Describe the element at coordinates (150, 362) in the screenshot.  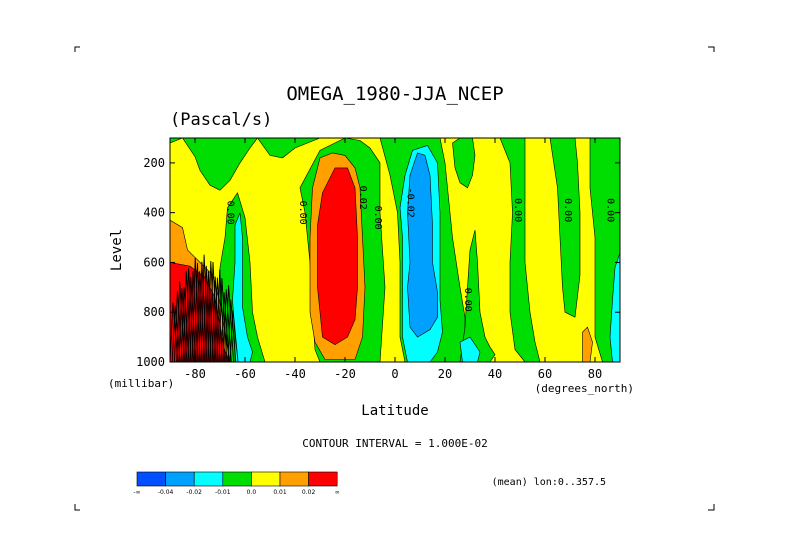
I see `y-tick-label: 1000` at that location.